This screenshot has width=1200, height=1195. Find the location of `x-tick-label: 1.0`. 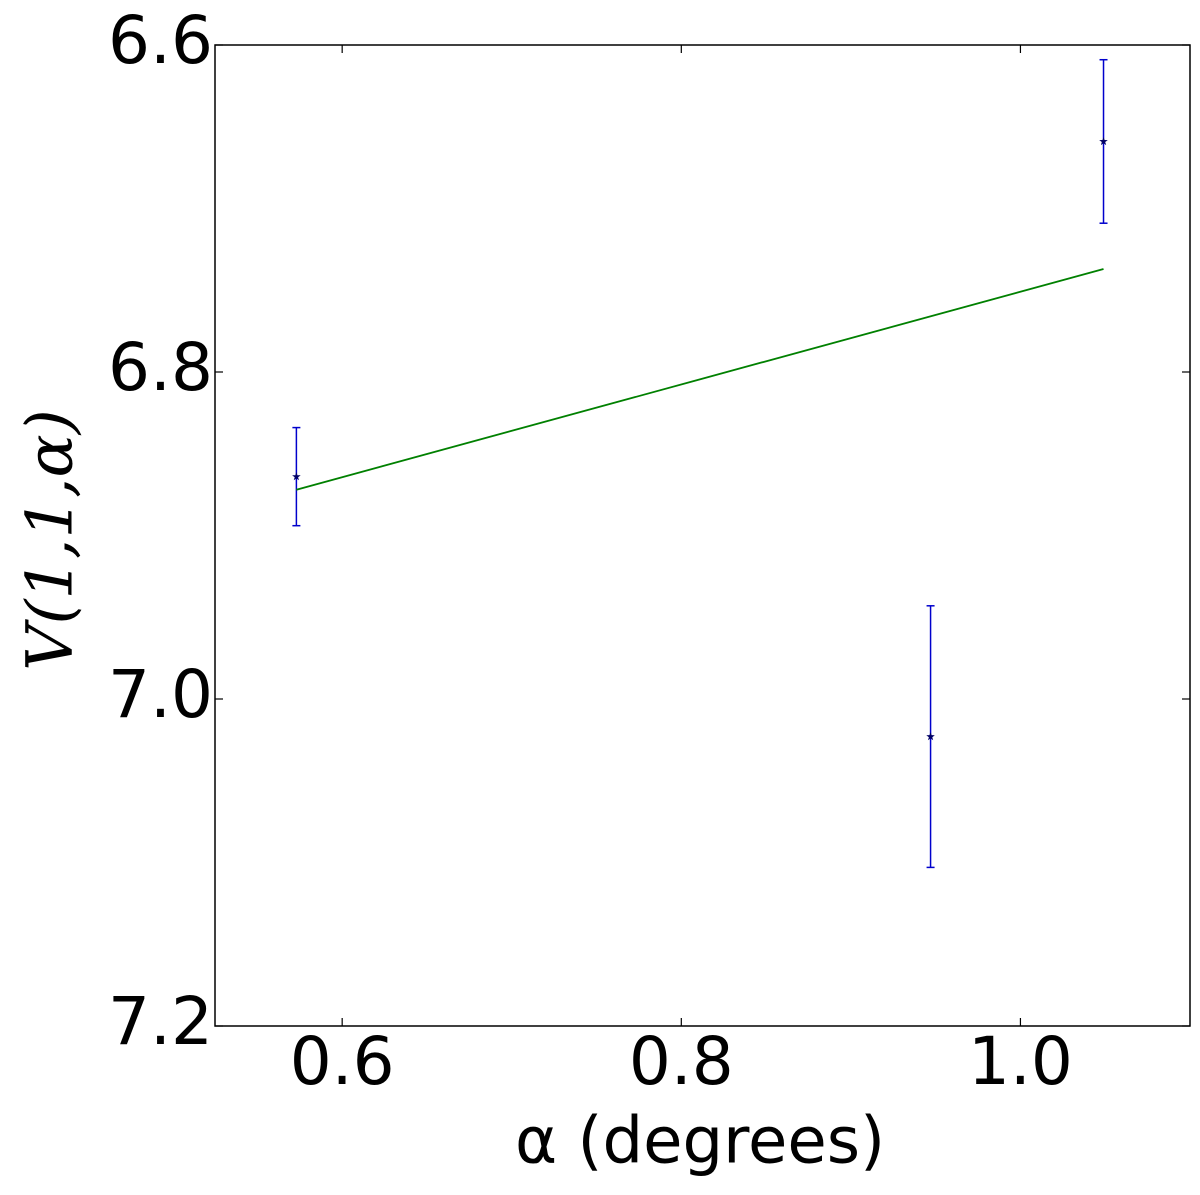

x-tick-label: 1.0 is located at coordinates (1020, 1061).